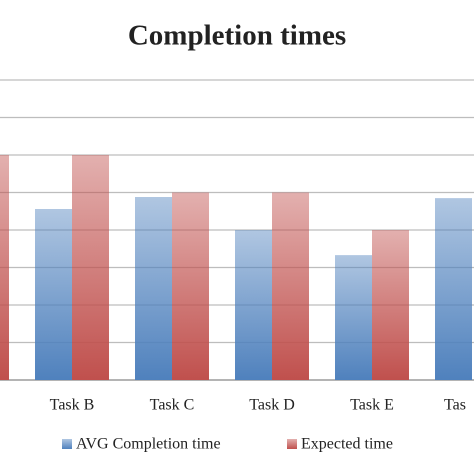 The width and height of the screenshot is (474, 474). What do you see at coordinates (372, 405) in the screenshot?
I see `x-tick-label: Task E` at bounding box center [372, 405].